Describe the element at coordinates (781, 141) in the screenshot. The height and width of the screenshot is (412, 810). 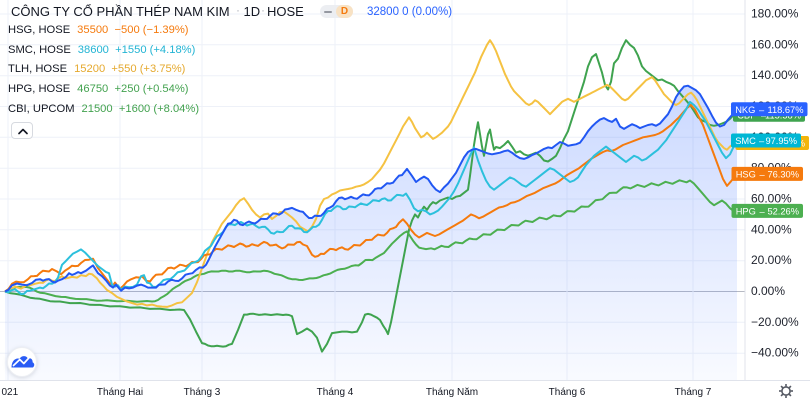
I see `svg-text: 97.95%` at that location.